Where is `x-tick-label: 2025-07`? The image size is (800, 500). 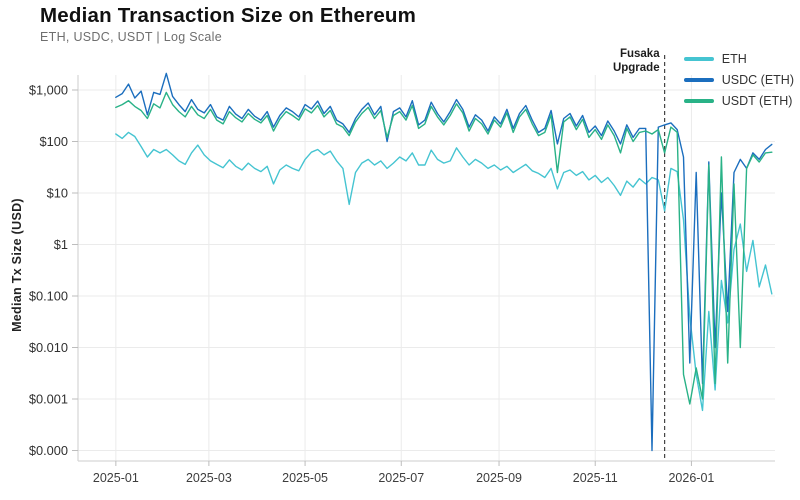
x-tick-label: 2025-07 is located at coordinates (401, 478).